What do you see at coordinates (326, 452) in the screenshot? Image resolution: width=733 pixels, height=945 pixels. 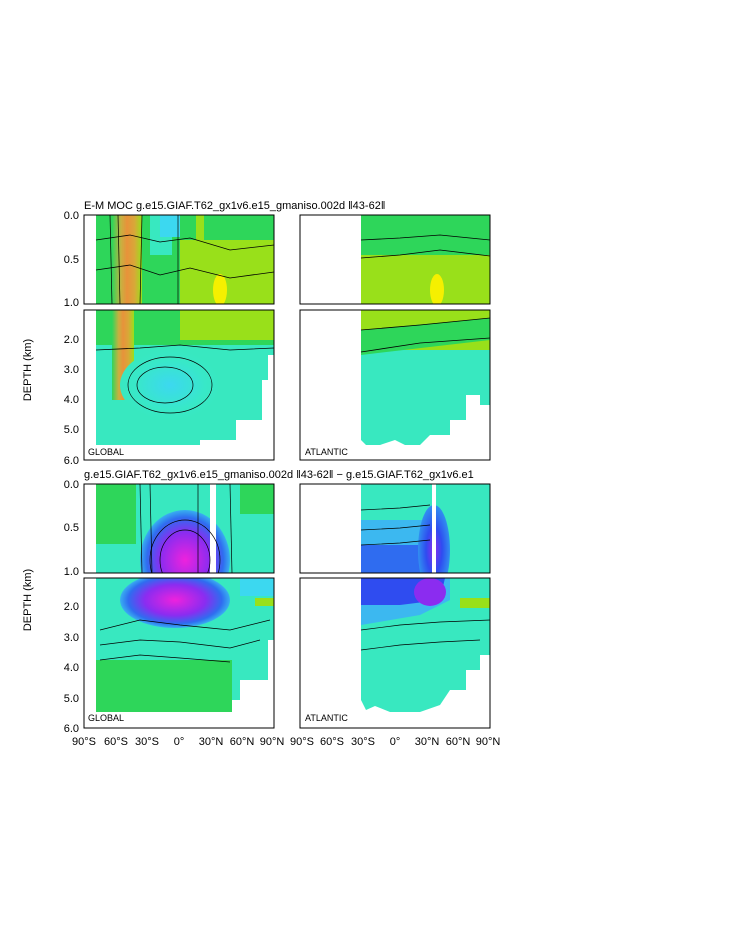 I see `panel-label-atlantic-1: ATLANTIC` at bounding box center [326, 452].